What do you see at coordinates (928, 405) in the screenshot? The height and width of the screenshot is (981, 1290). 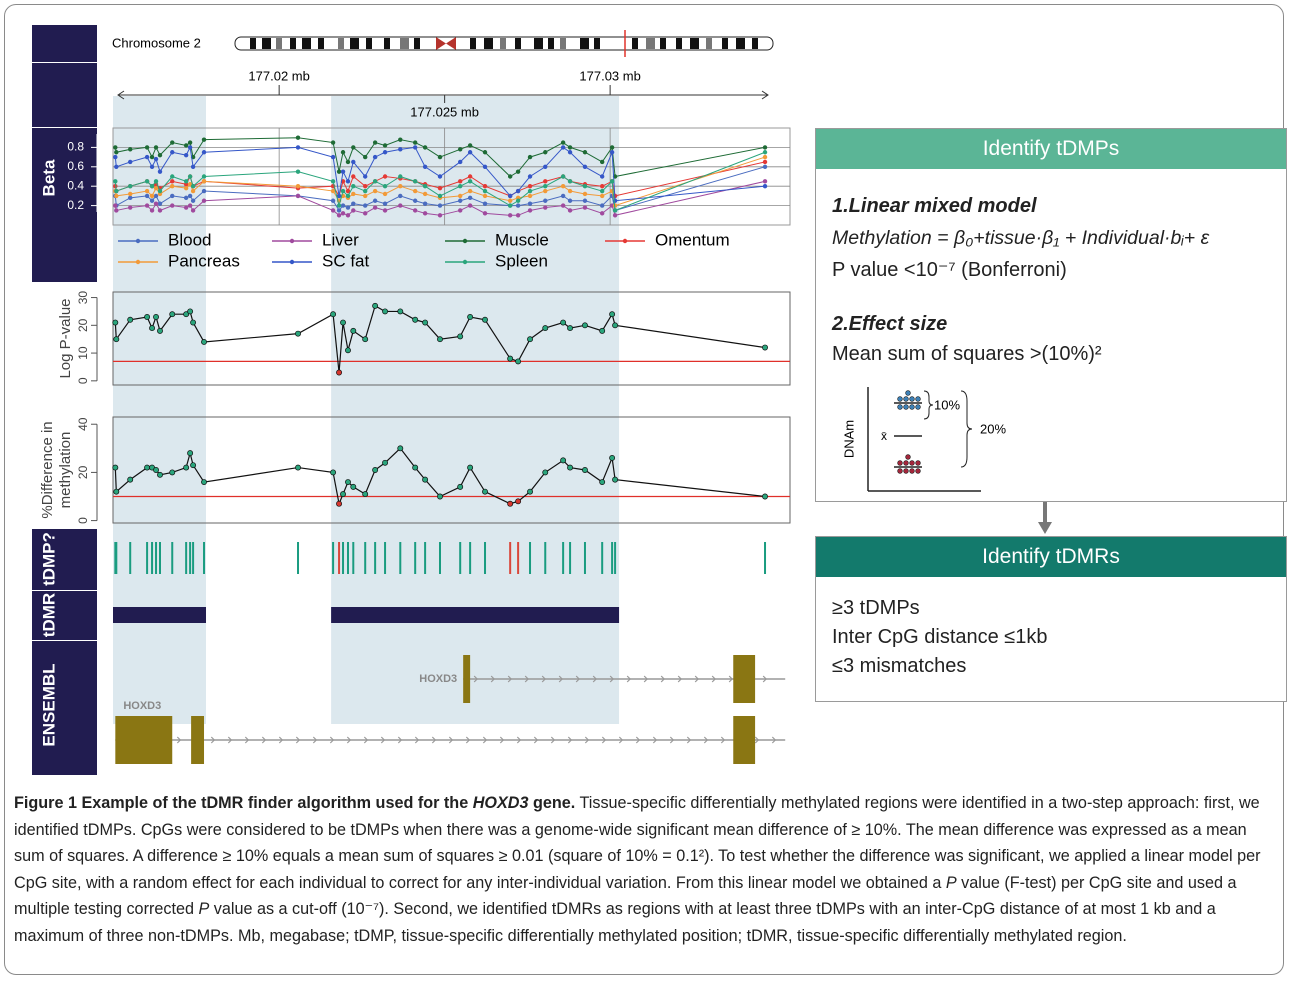 I see `brace` at bounding box center [928, 405].